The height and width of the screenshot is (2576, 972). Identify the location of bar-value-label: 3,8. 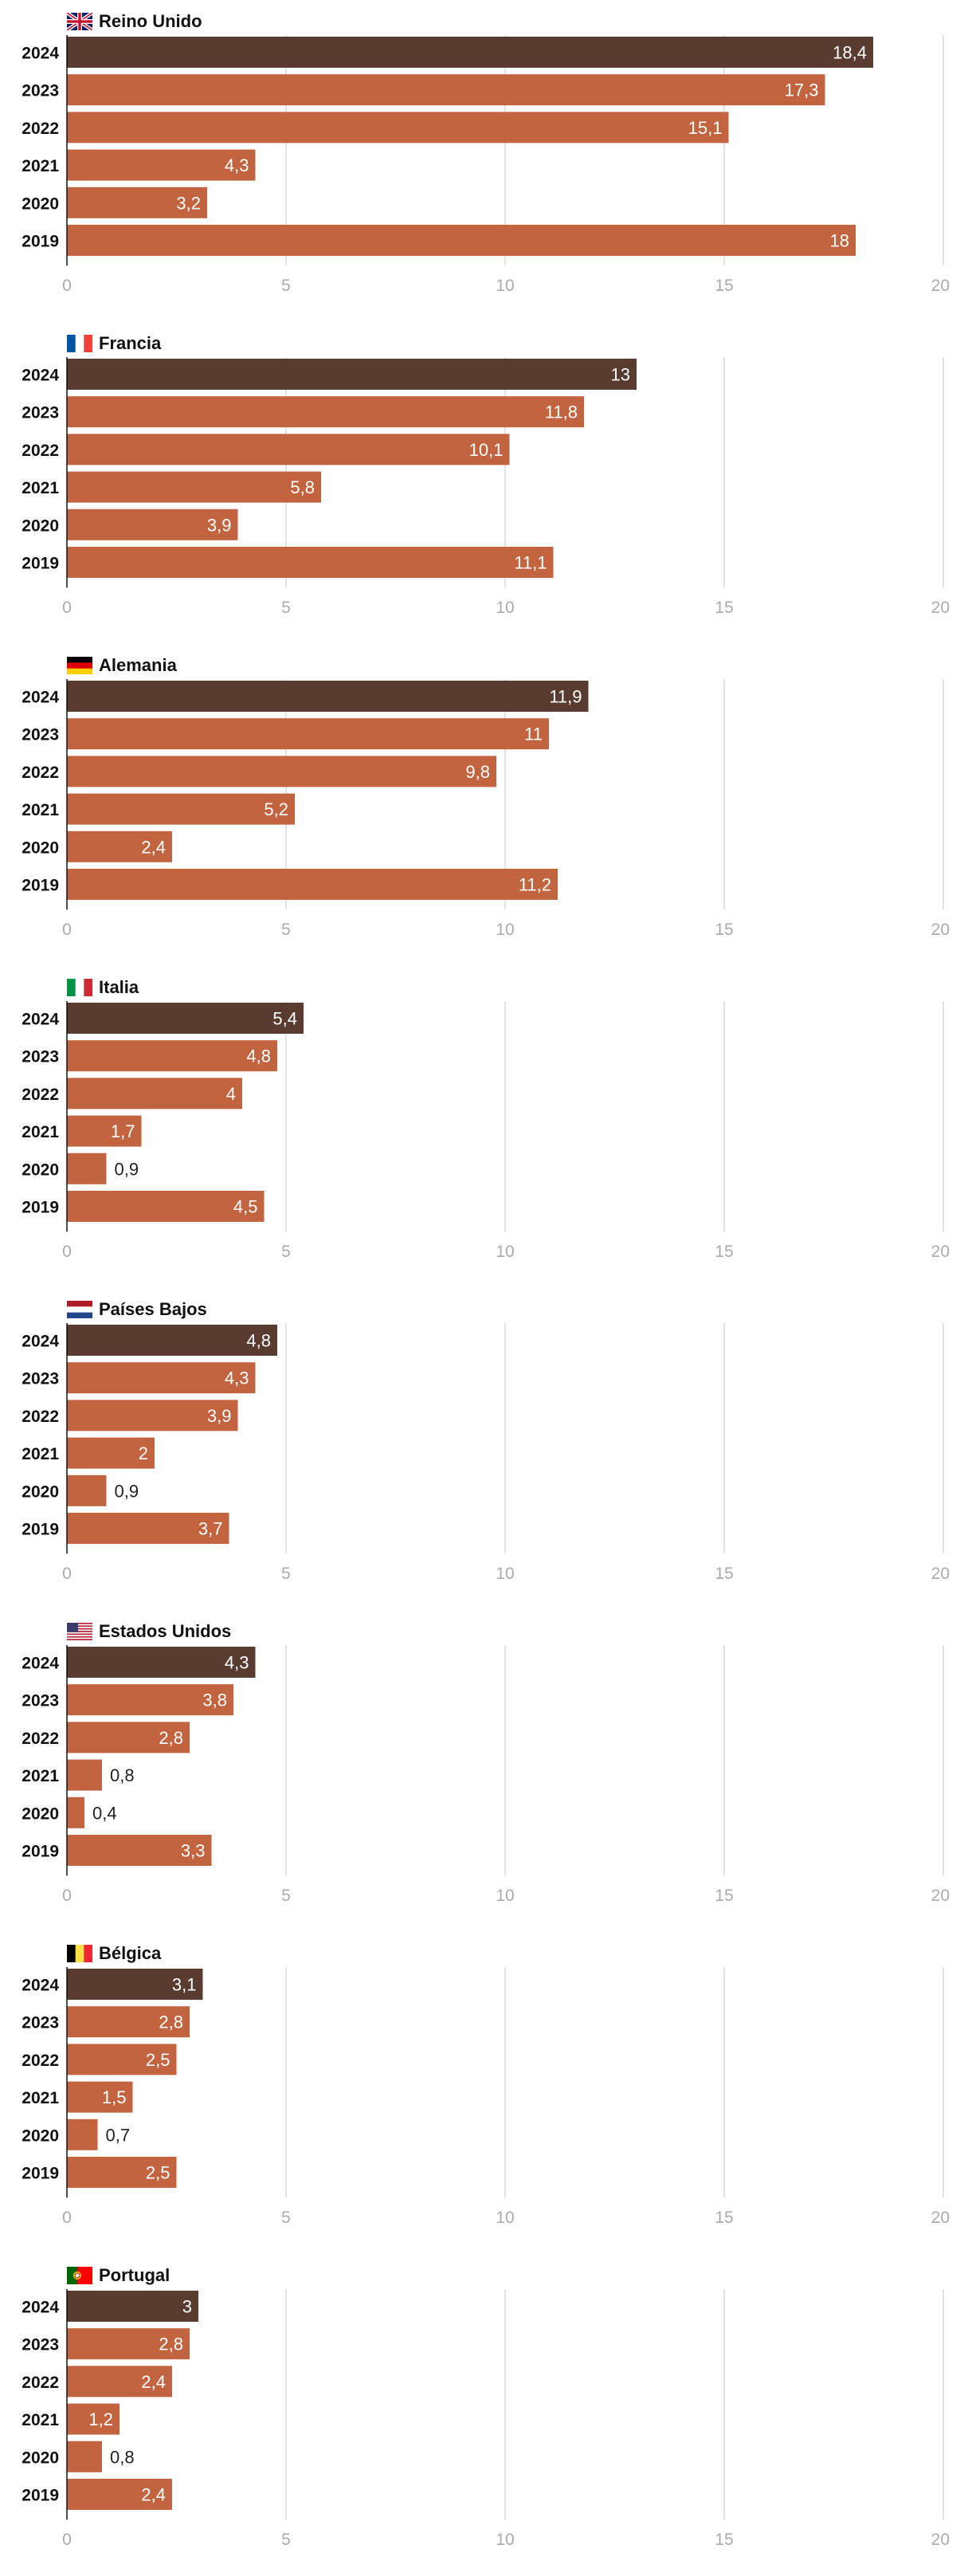
(214, 1700).